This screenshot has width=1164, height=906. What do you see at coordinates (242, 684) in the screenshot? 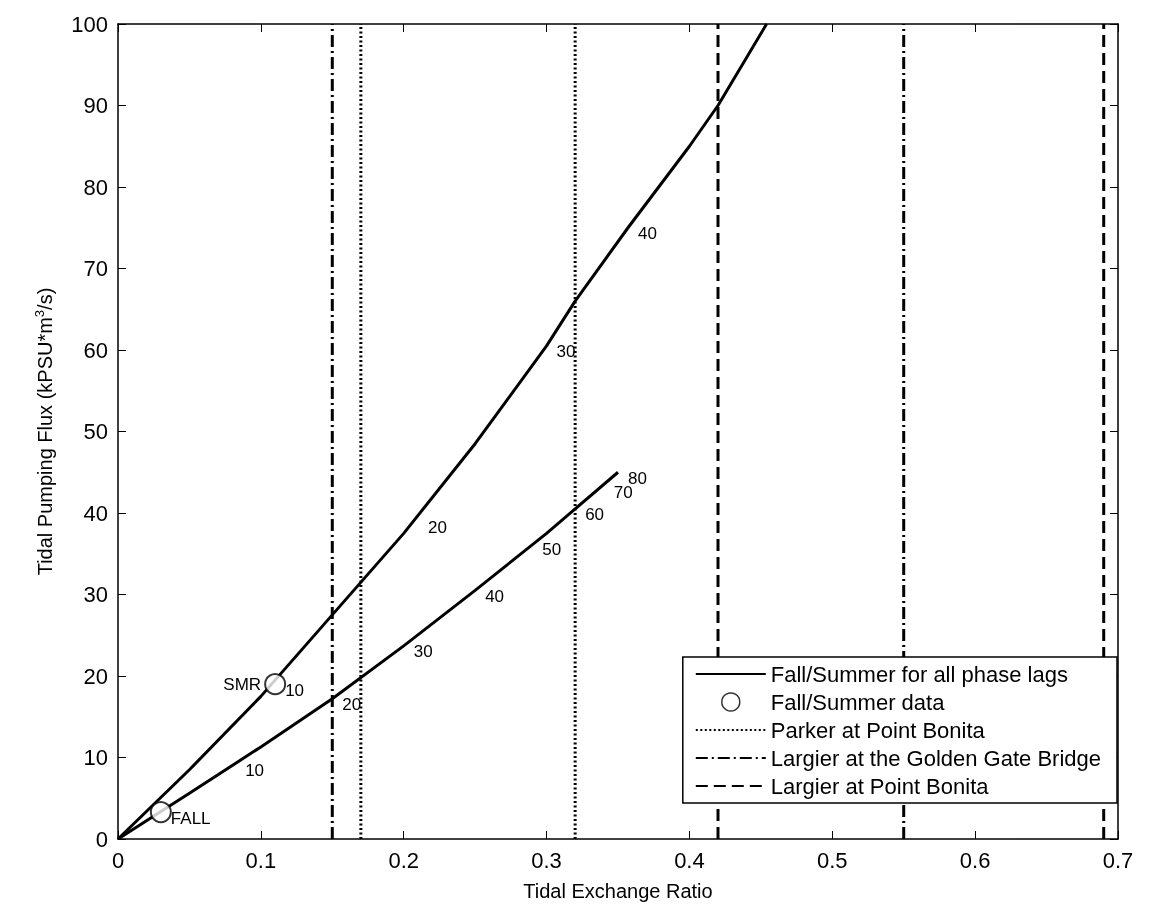
I see `annotation: SMR` at bounding box center [242, 684].